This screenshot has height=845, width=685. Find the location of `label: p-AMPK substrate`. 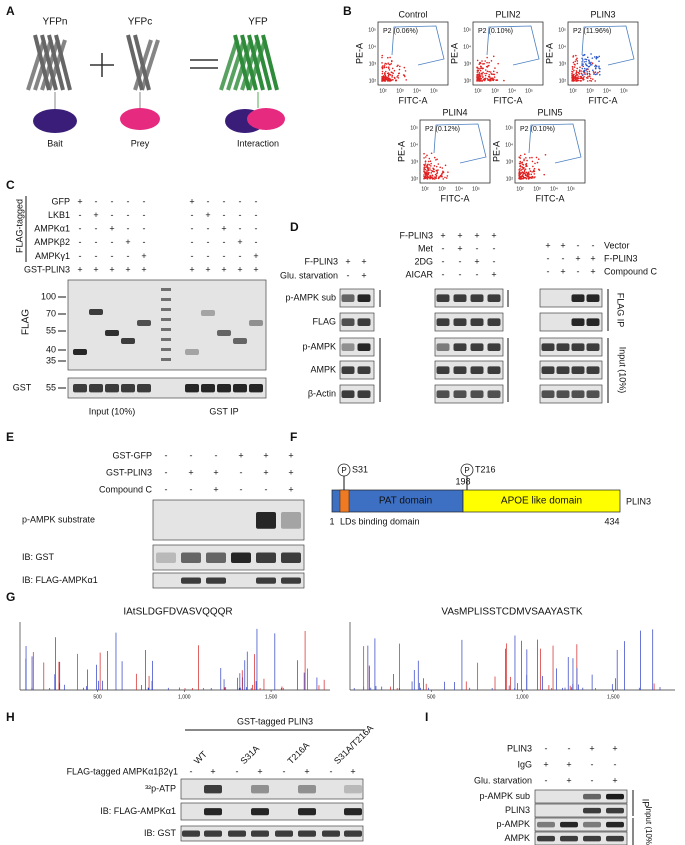

label: p-AMPK substrate is located at coordinates (58, 519).